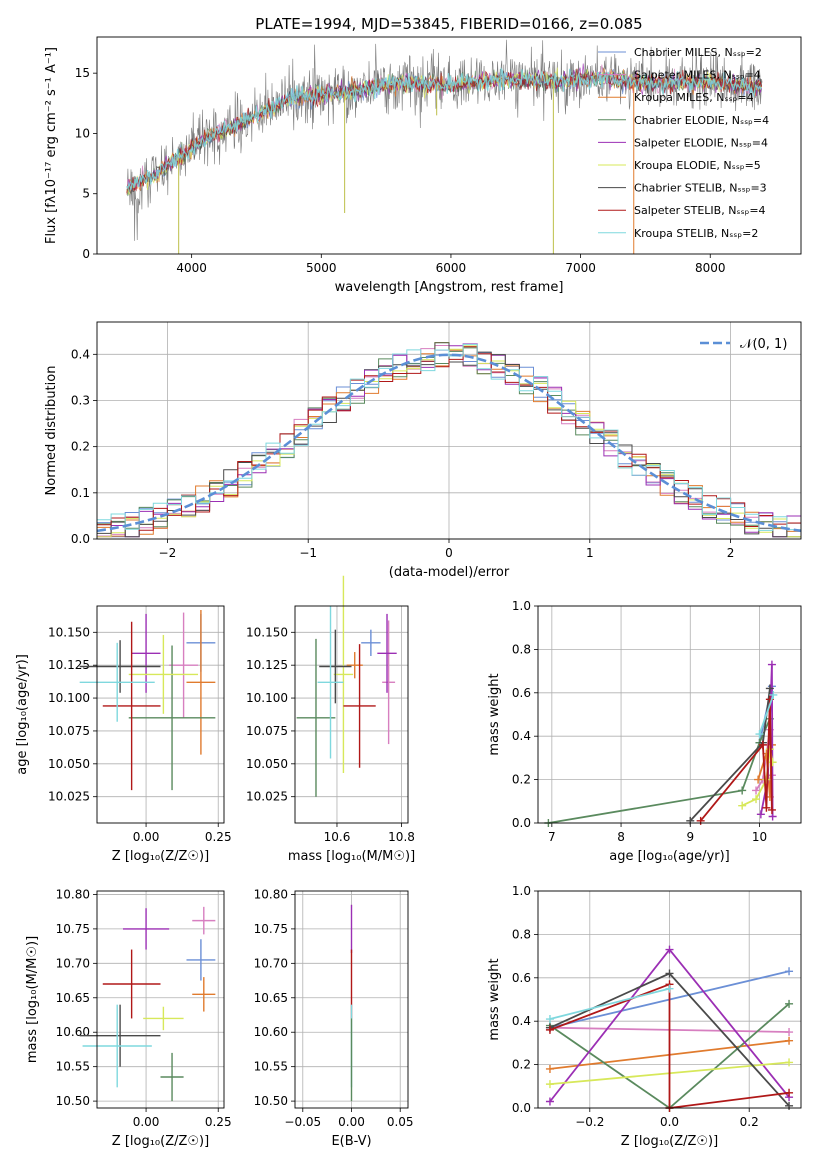 The width and height of the screenshot is (819, 1170). I want to click on y-tick-label: 0.3, so click(80, 400).